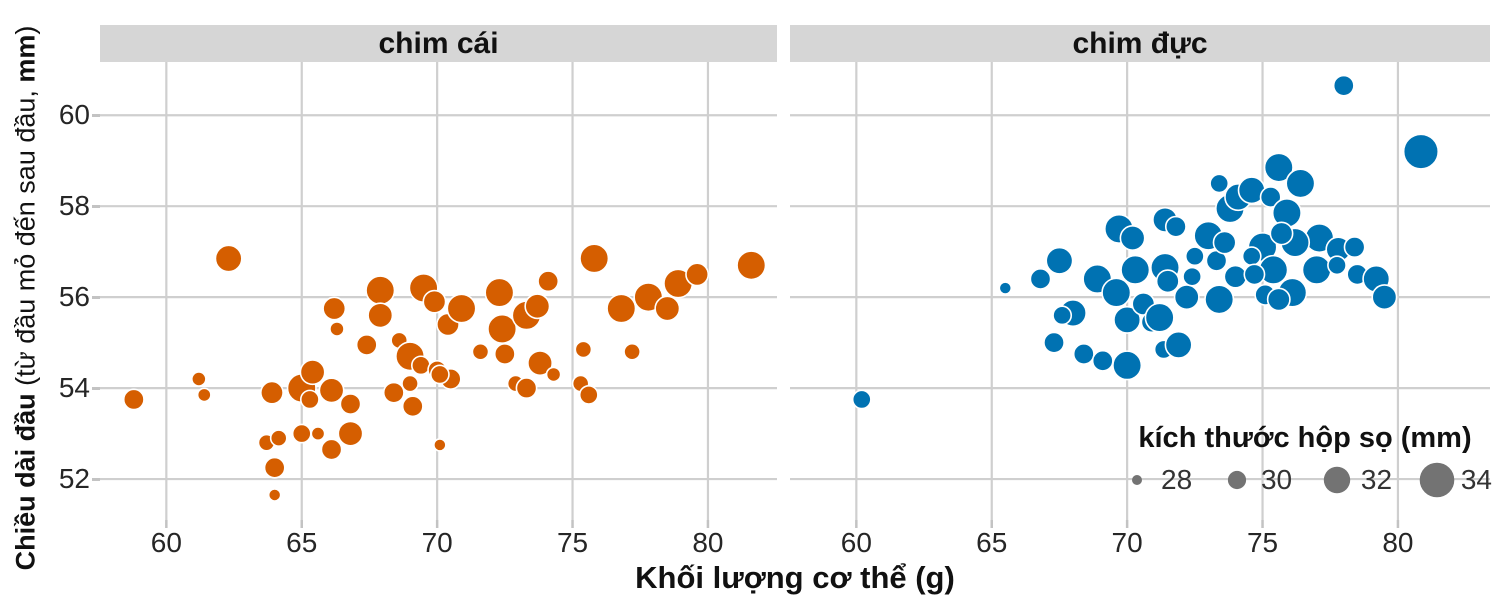 The width and height of the screenshot is (1502, 605). Describe the element at coordinates (74, 479) in the screenshot. I see `y-tick-label: 52` at that location.